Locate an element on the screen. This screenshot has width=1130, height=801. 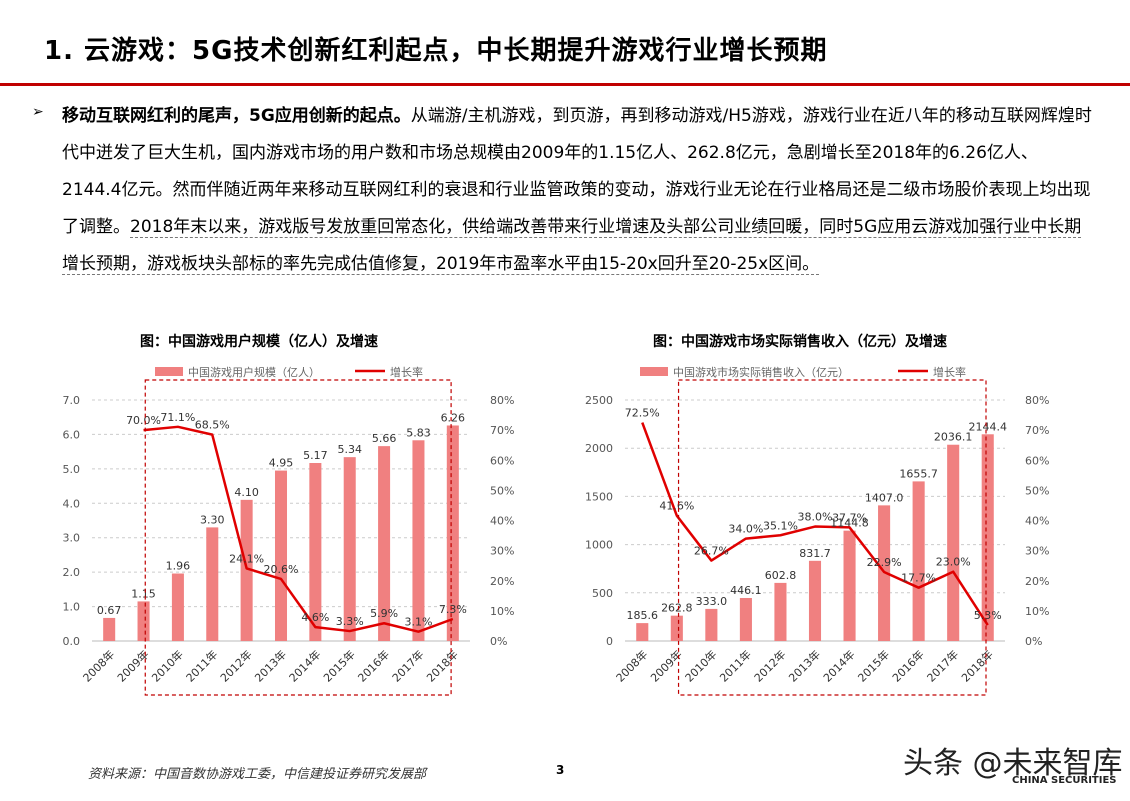
y-tick-label: 1.0 is located at coordinates (72, 607).